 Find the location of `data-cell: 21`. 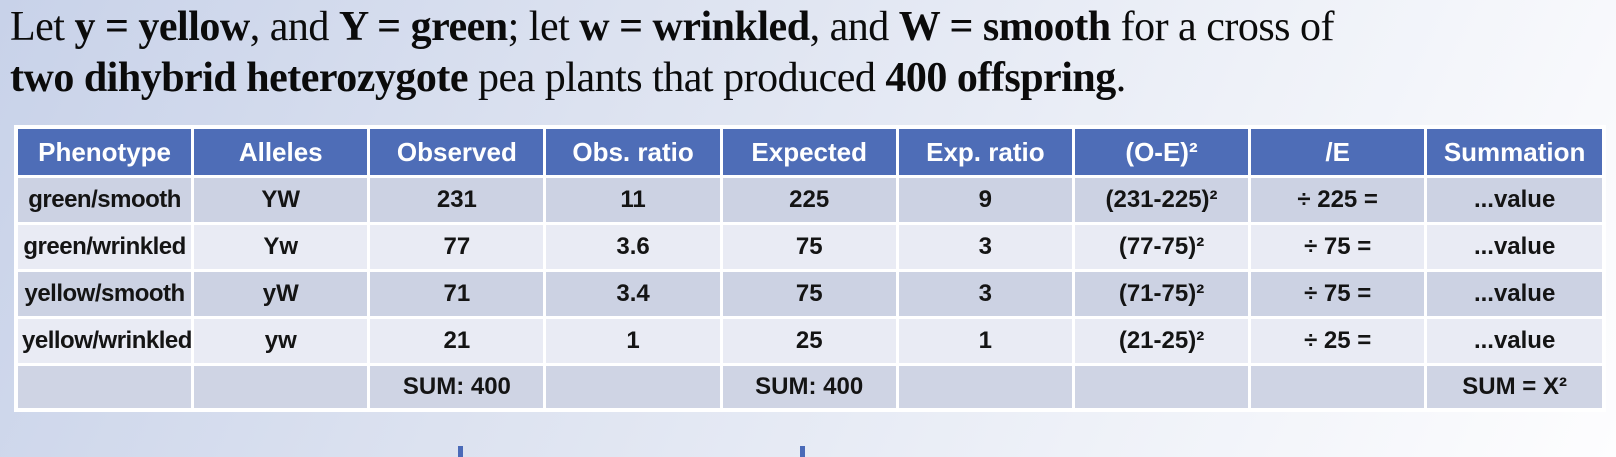

data-cell: 21 is located at coordinates (457, 341).